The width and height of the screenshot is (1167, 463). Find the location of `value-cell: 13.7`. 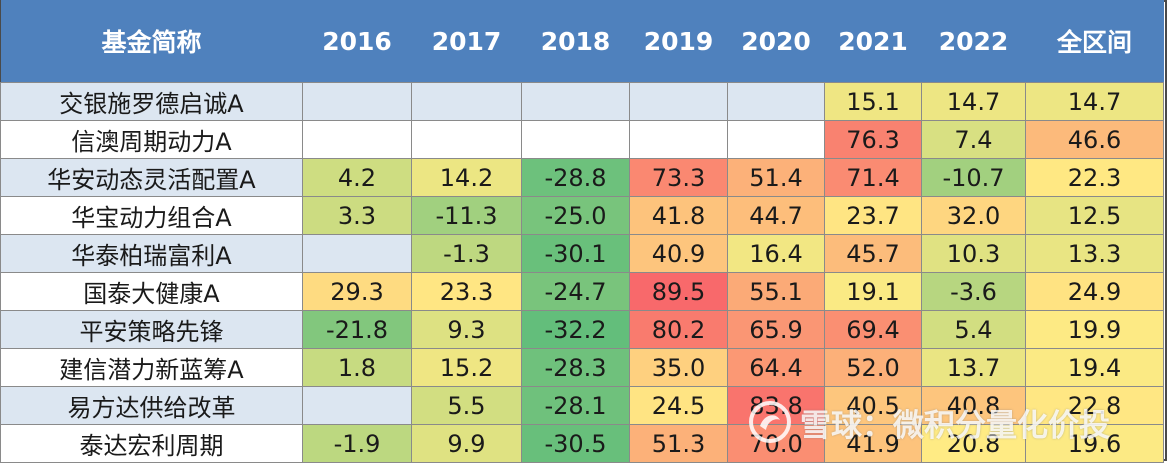

value-cell: 13.7 is located at coordinates (973, 367).